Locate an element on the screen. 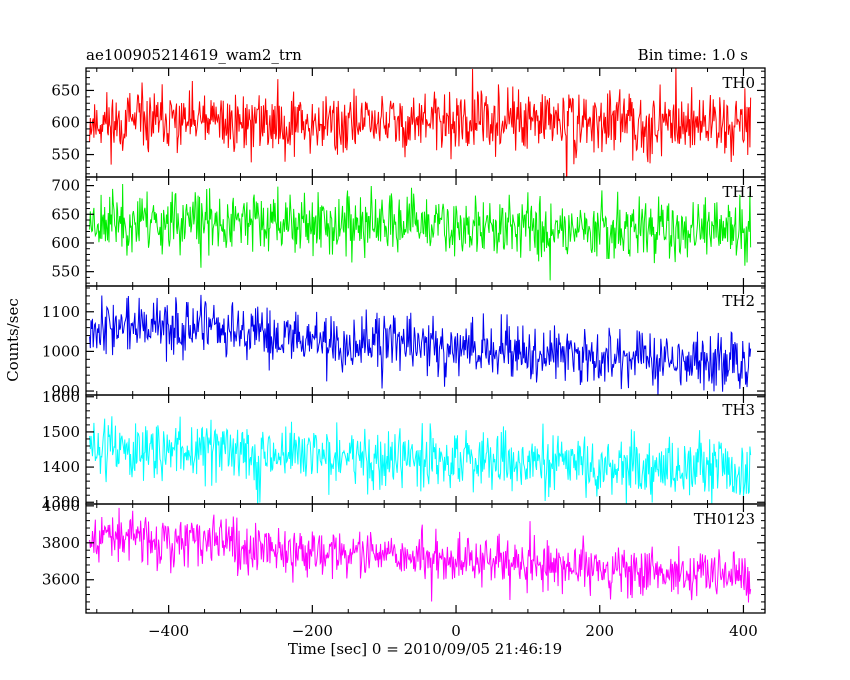 This screenshot has width=850, height=680. panel-label-th3: TH3 is located at coordinates (738, 410).